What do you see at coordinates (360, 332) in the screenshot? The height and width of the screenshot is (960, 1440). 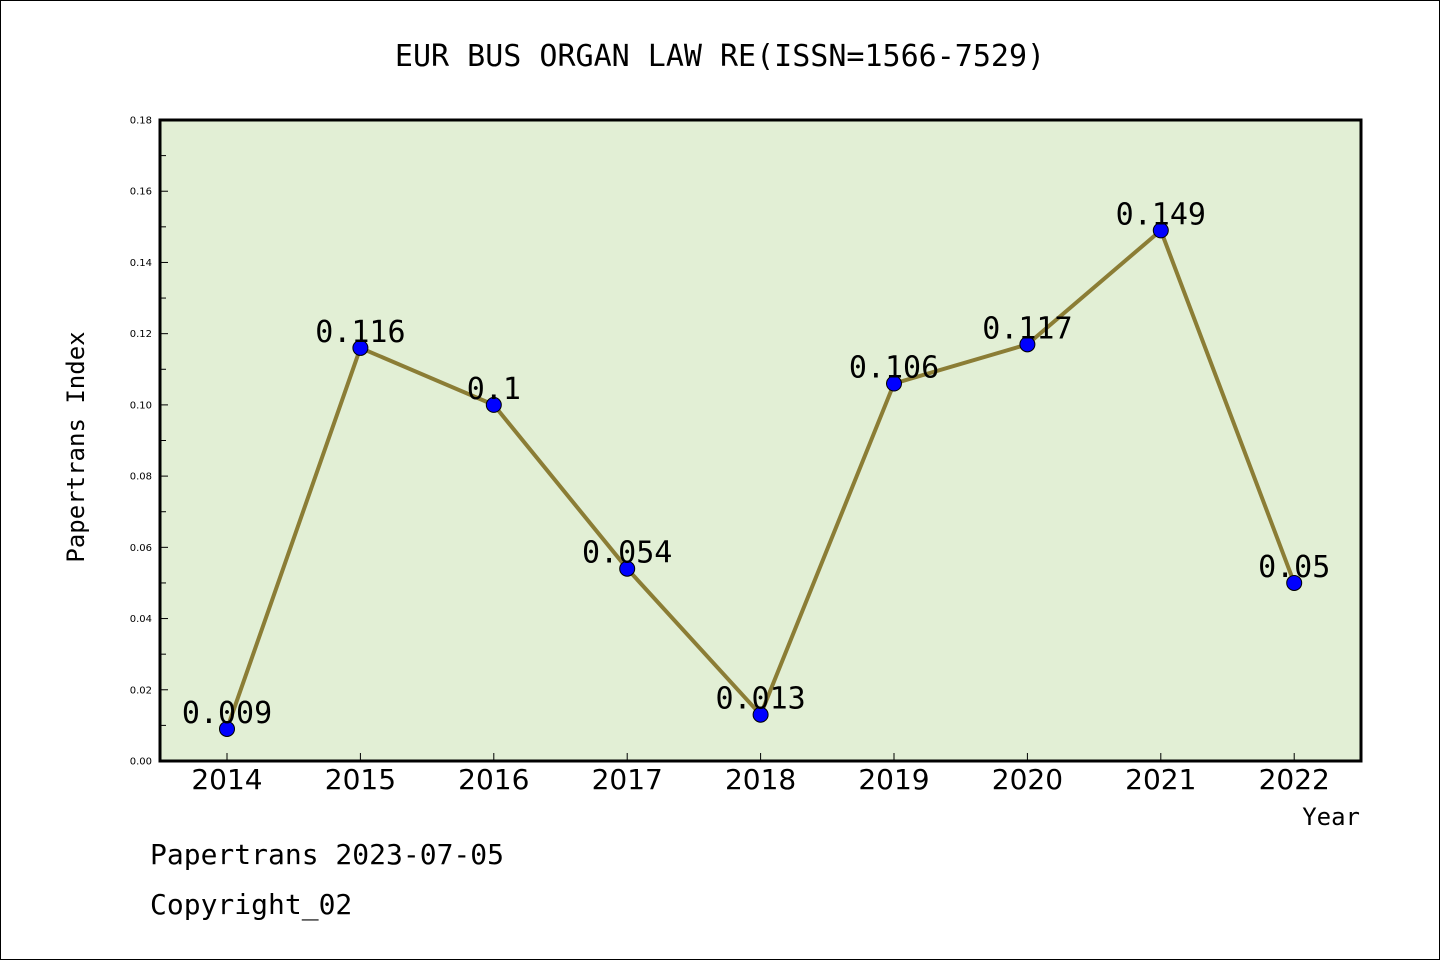 I see `data-label: 0.116` at bounding box center [360, 332].